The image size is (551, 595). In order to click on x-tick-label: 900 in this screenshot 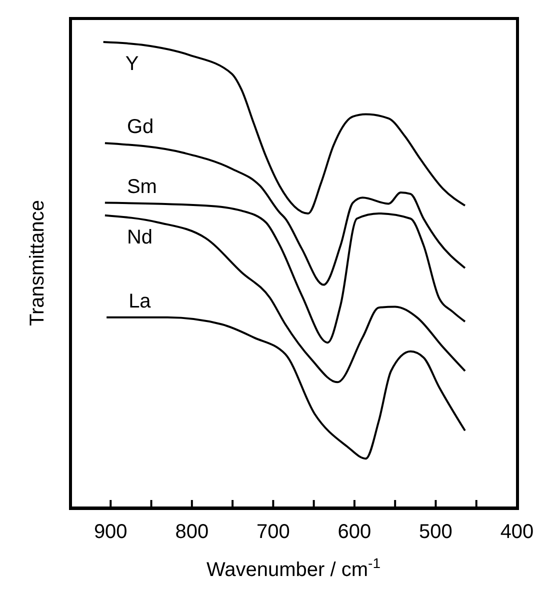, I will do `click(111, 532)`.